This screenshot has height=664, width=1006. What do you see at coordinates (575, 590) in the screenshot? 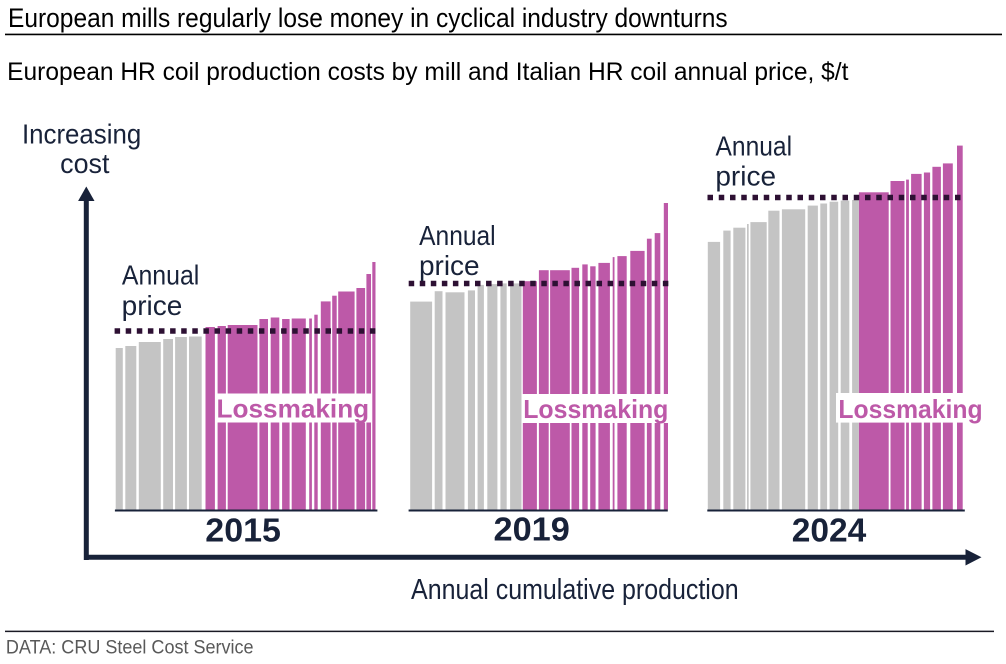
I see `svg-text: Annual cumulative production` at bounding box center [575, 590].